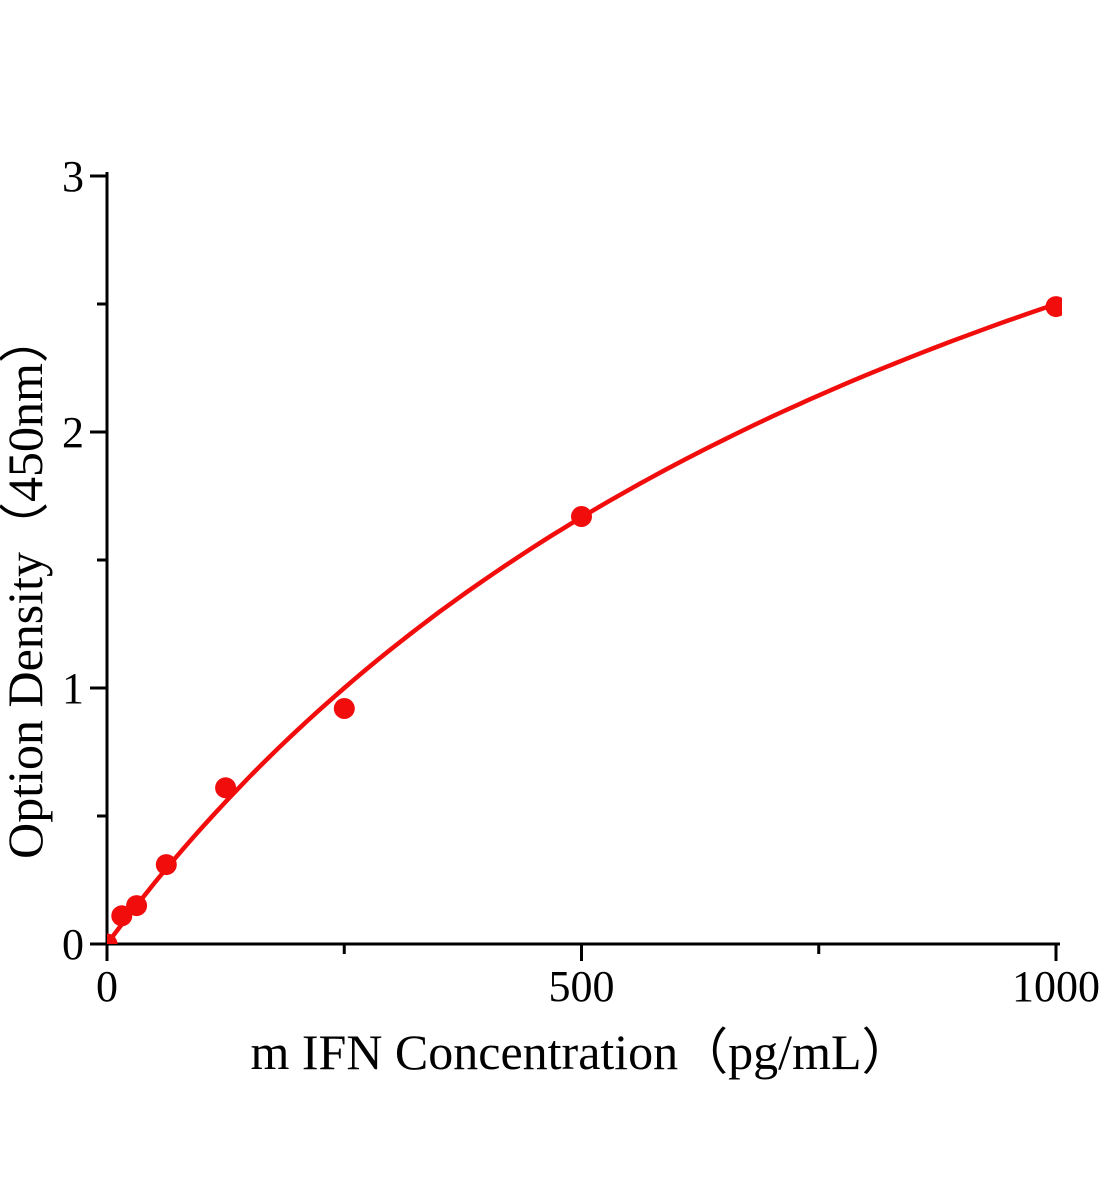 The height and width of the screenshot is (1200, 1104). What do you see at coordinates (107, 986) in the screenshot?
I see `x-tick-label: 0` at bounding box center [107, 986].